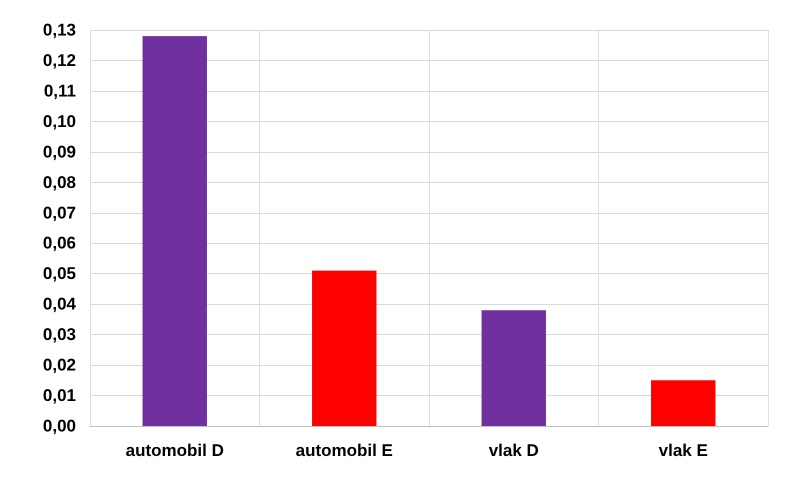  Describe the element at coordinates (59, 121) in the screenshot. I see `y-tick-label: 0,10` at that location.